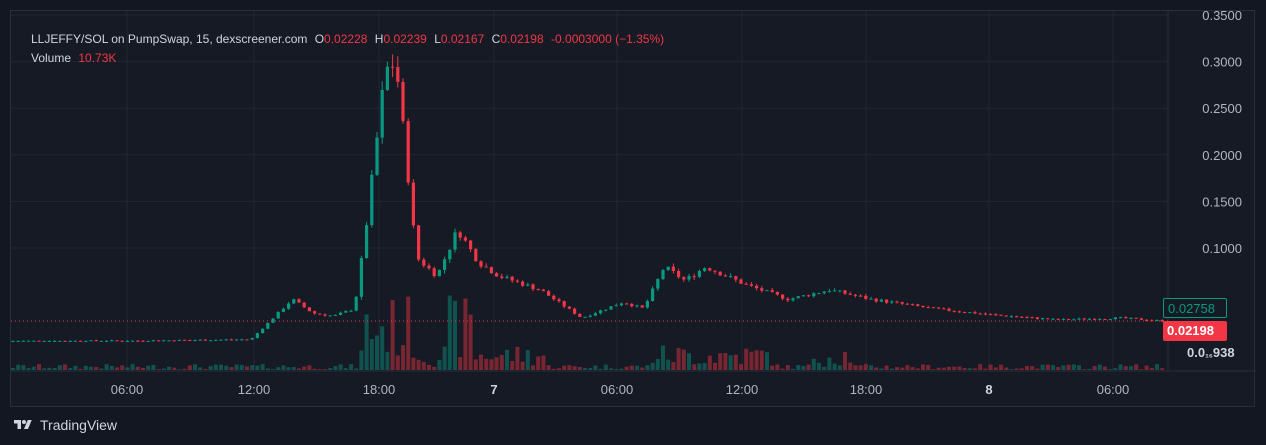 The height and width of the screenshot is (445, 1266). What do you see at coordinates (608, 39) in the screenshot?
I see `change-value: -0.0003000 (−1.35%)` at bounding box center [608, 39].